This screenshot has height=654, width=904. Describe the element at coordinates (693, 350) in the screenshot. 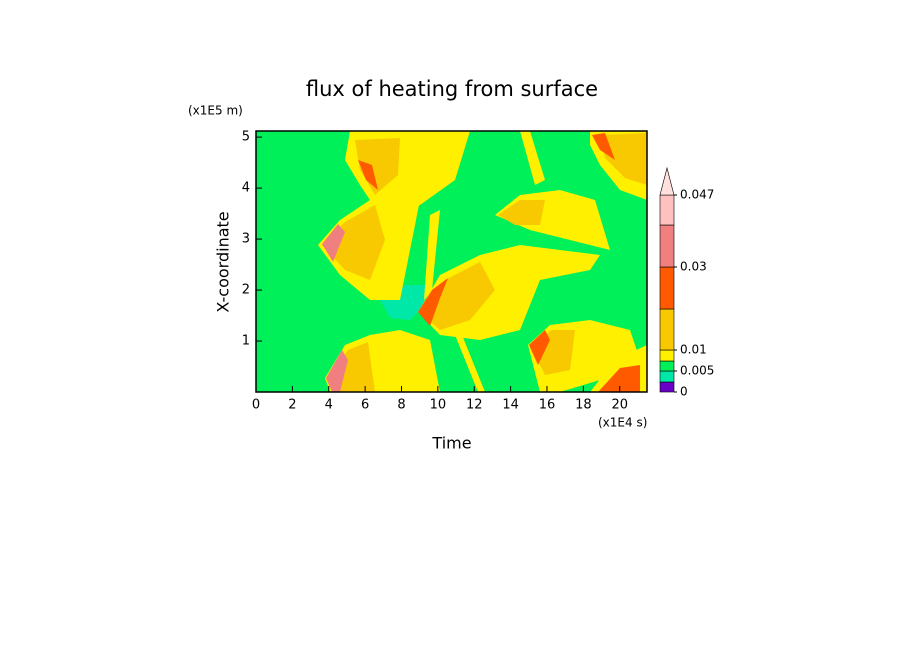

I see `colorbar-label: 0.01` at that location.